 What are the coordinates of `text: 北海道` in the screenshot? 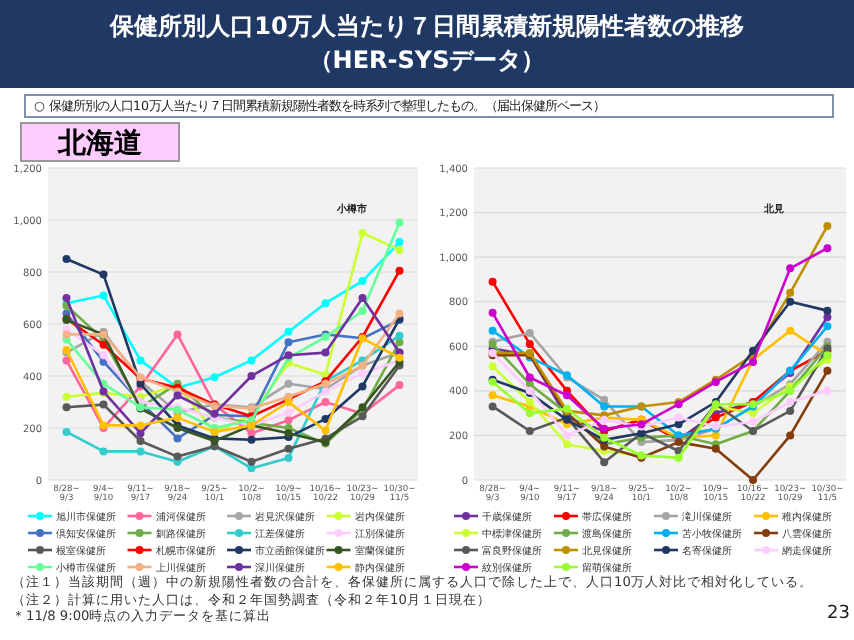 It's located at (100, 142).